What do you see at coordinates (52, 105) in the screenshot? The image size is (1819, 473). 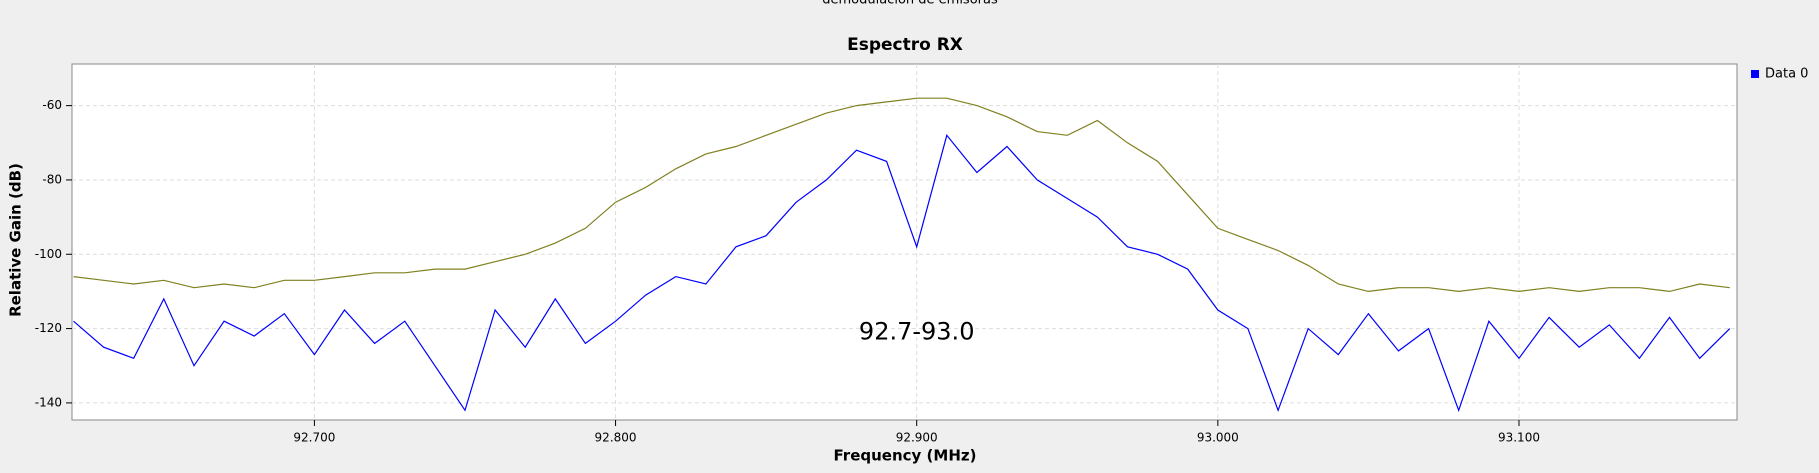 I see `y-tick-label: -60` at bounding box center [52, 105].